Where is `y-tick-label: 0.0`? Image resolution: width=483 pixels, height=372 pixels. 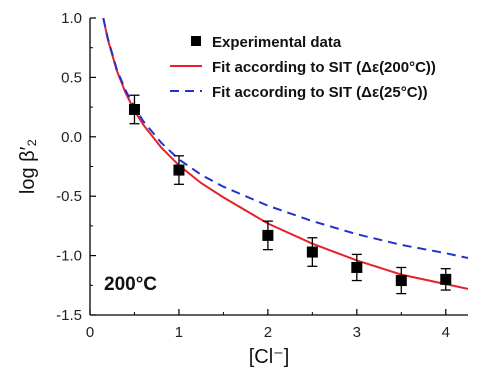
y-tick-label: 0.0 is located at coordinates (71, 137).